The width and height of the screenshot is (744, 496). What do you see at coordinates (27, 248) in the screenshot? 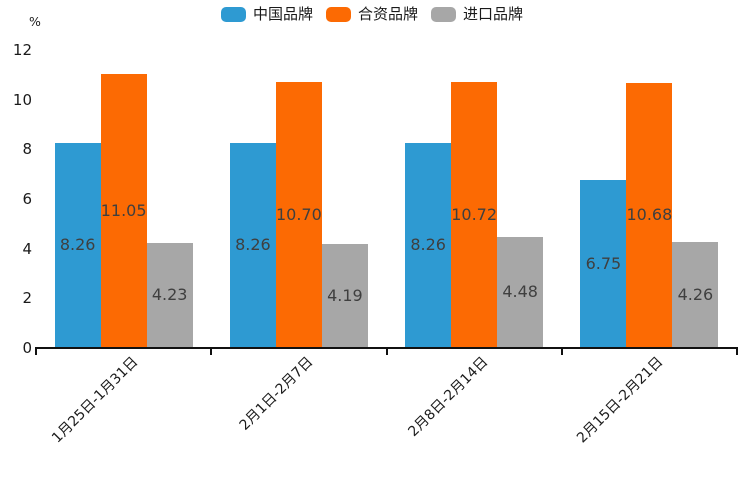
I see `y-tick-label: 4` at bounding box center [27, 248].